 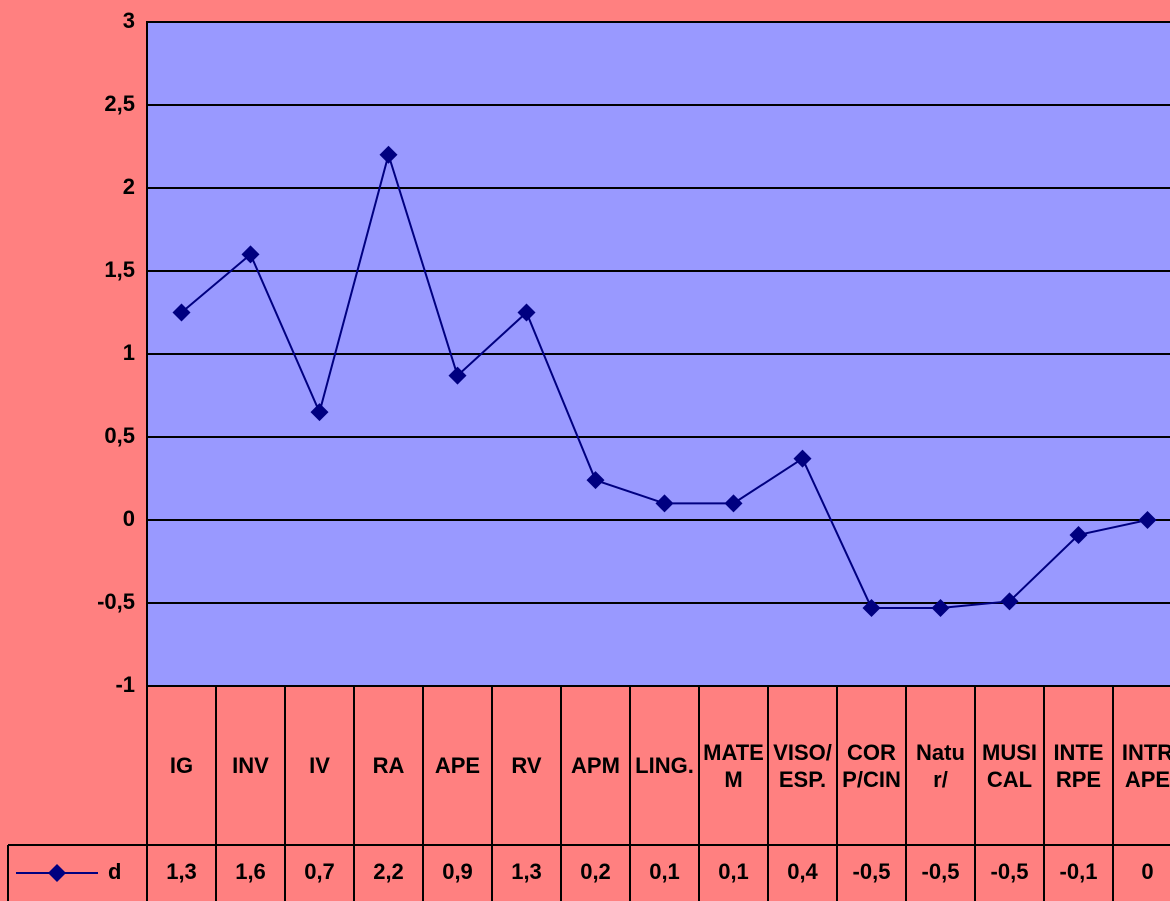 I want to click on y-tick-label: -1, so click(x=125, y=684).